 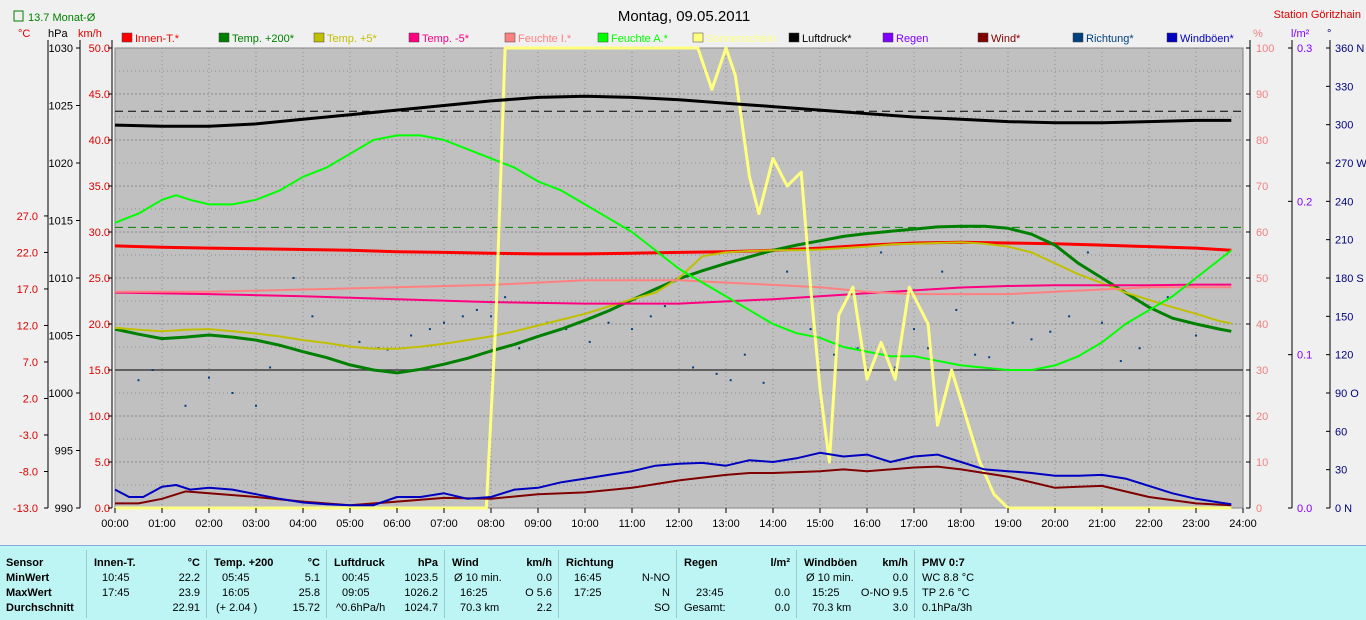 I want to click on series-line-temp-5-, so click(x=673, y=294).